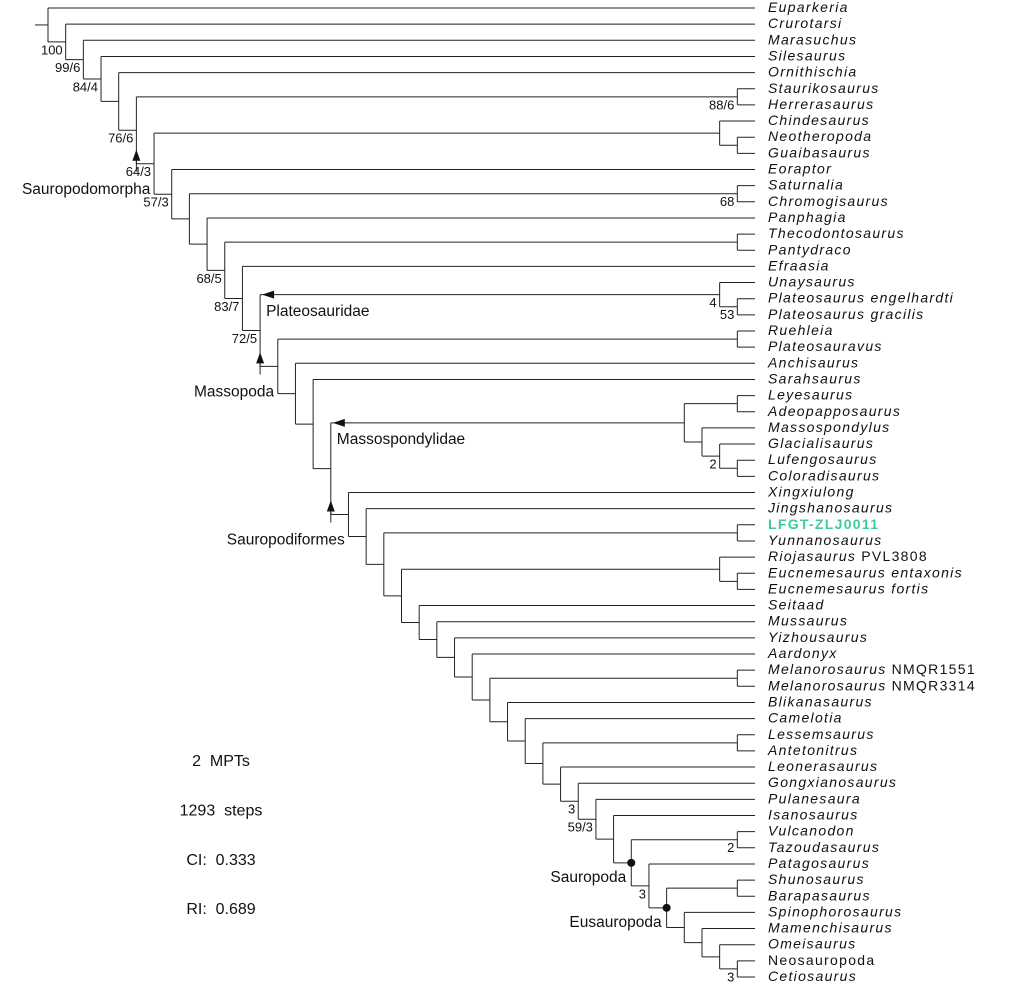 Image resolution: width=1024 pixels, height=990 pixels. I want to click on support-value: 53, so click(727, 314).